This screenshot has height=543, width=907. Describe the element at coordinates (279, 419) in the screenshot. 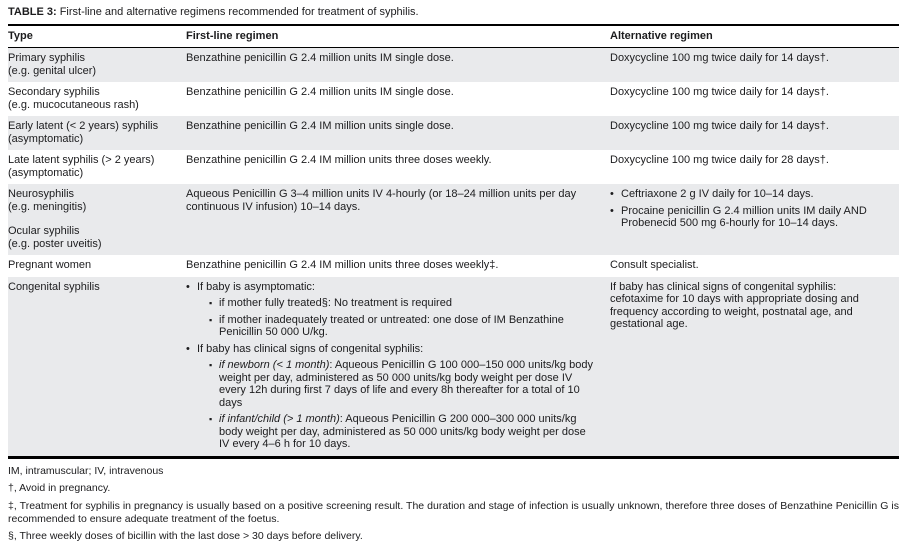

I see `sub-bullet-lead-italic: if infant/child (> 1 month)` at that location.